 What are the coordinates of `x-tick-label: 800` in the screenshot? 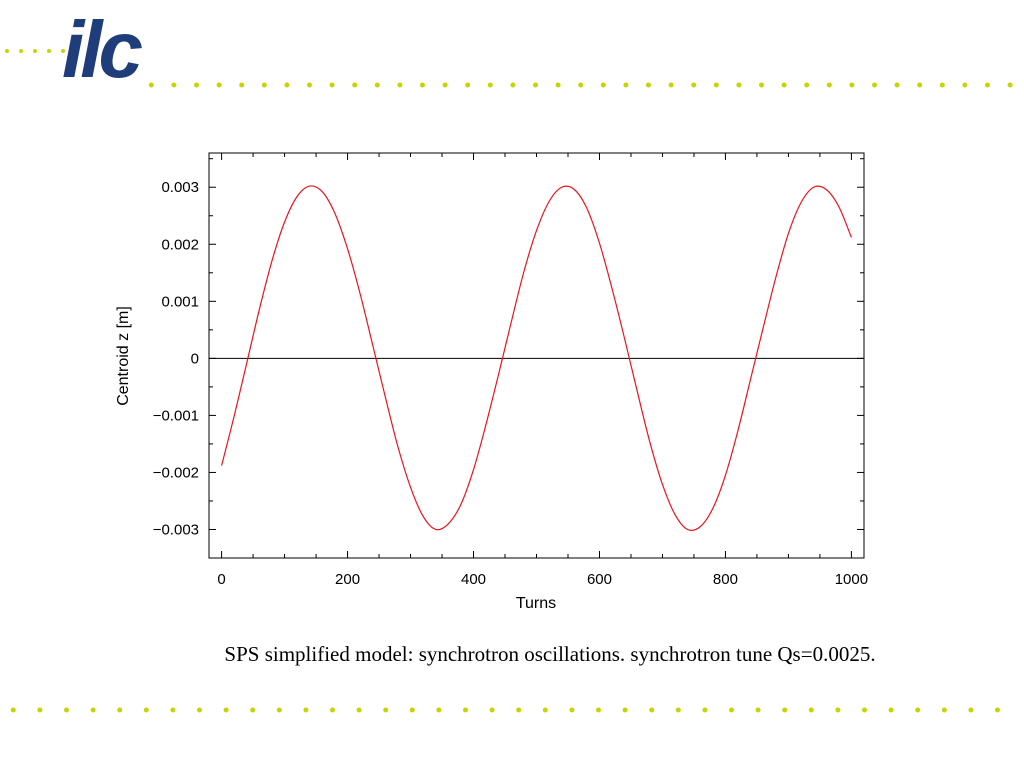 It's located at (725, 579).